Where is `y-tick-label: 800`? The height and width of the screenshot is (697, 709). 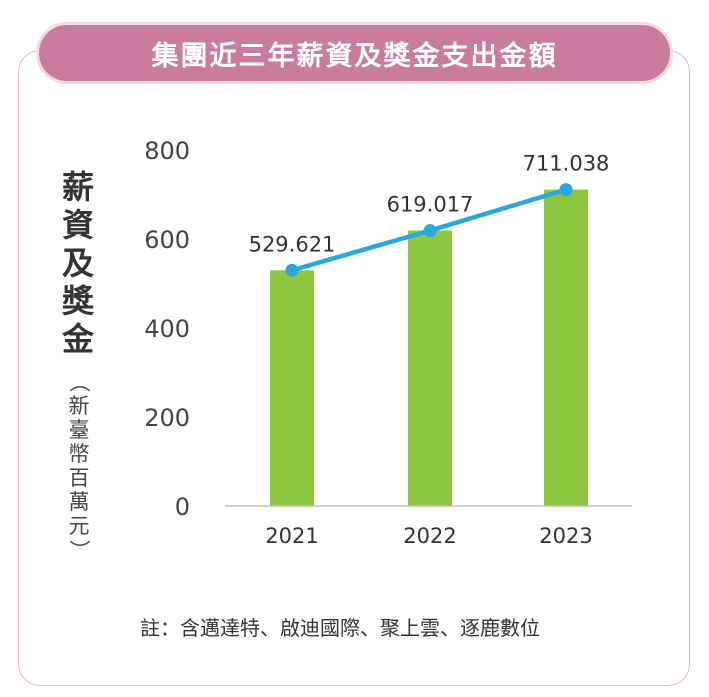 y-tick-label: 800 is located at coordinates (167, 151).